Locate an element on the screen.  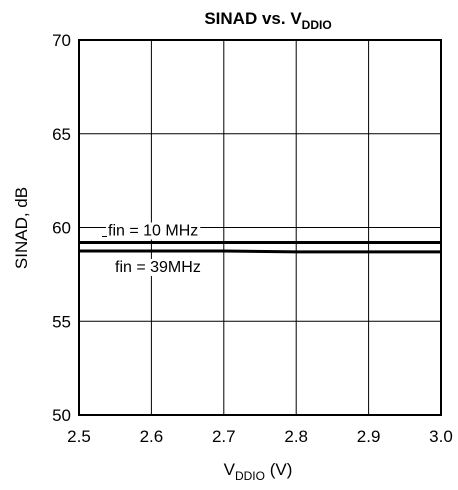
y-tick-label: 60 is located at coordinates (61, 228).